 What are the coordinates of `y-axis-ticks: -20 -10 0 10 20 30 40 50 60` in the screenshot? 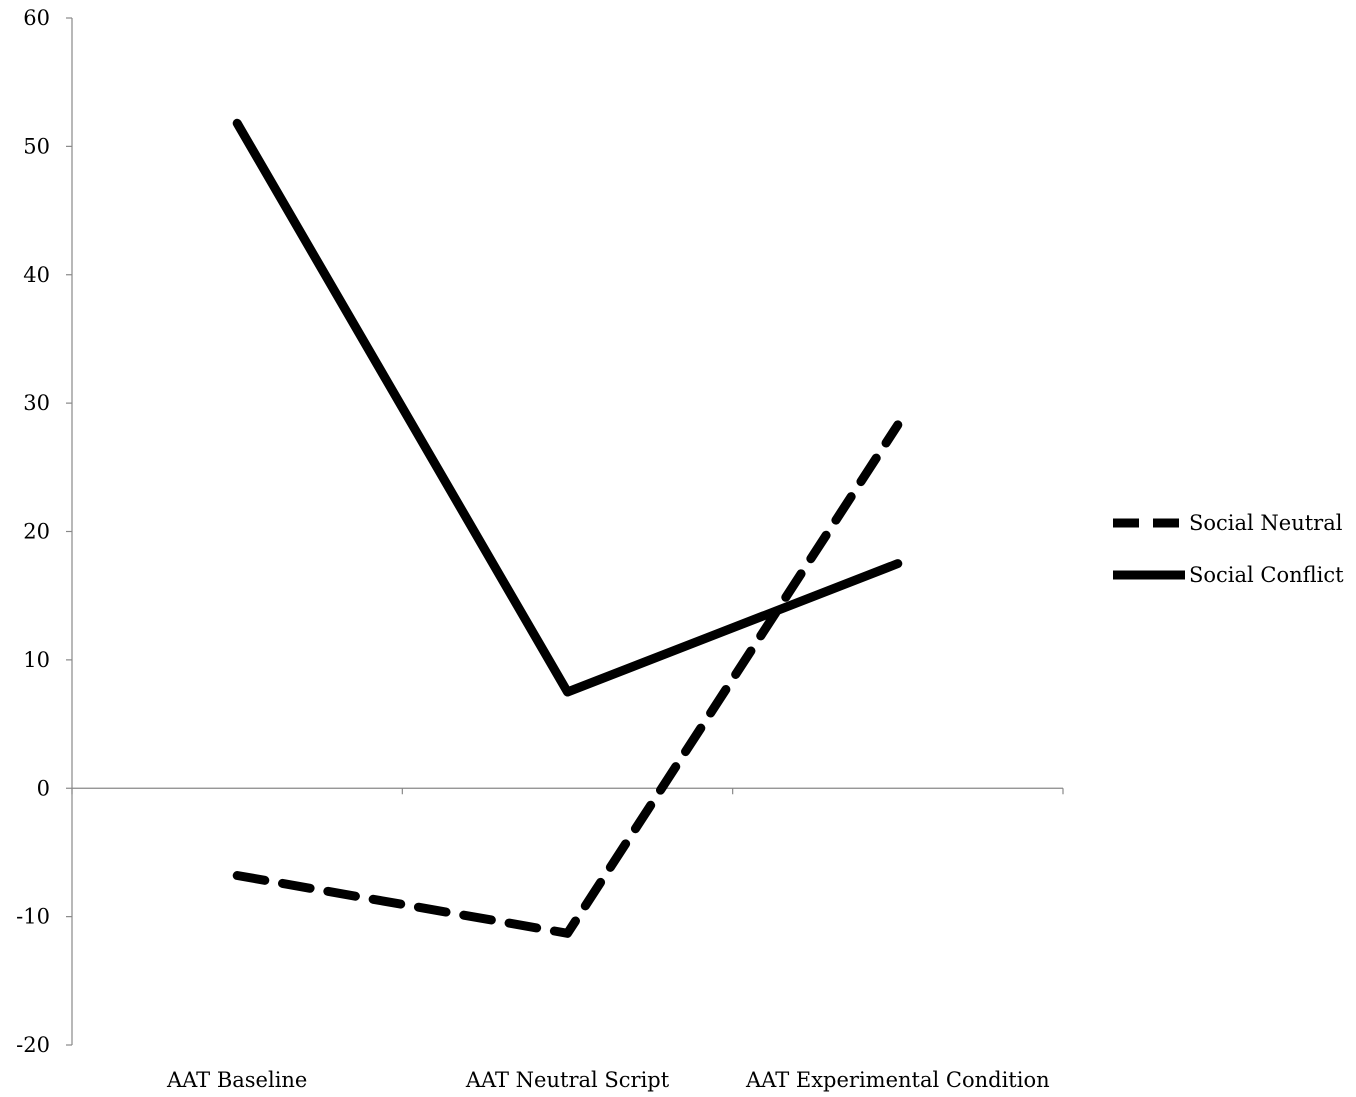 It's located at (44, 531).